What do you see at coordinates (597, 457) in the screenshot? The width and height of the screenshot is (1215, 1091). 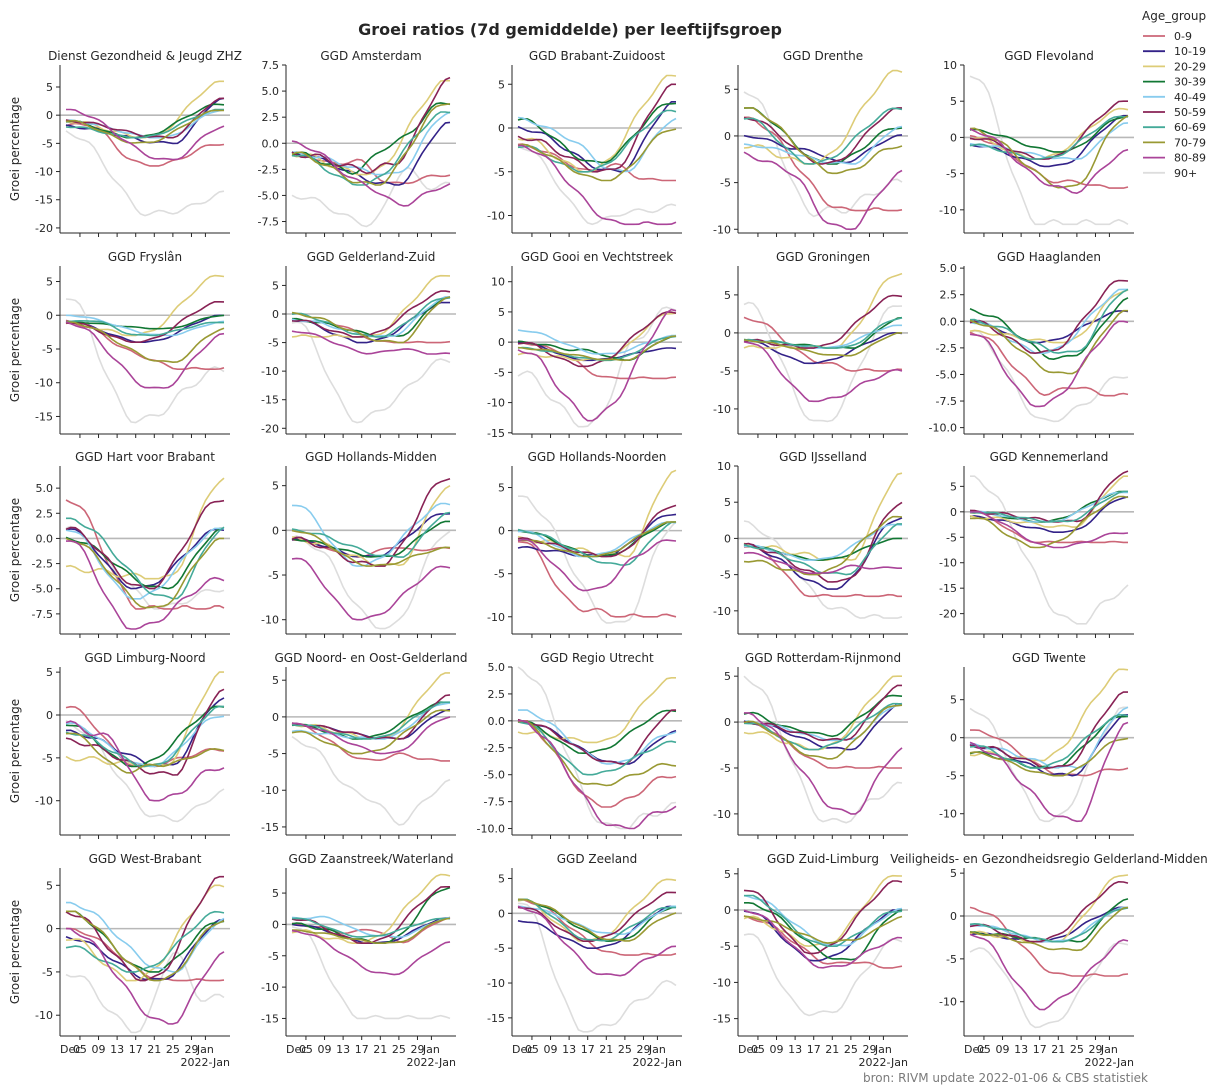 I see `subplot-title: GGD Hollands-Noorden` at bounding box center [597, 457].